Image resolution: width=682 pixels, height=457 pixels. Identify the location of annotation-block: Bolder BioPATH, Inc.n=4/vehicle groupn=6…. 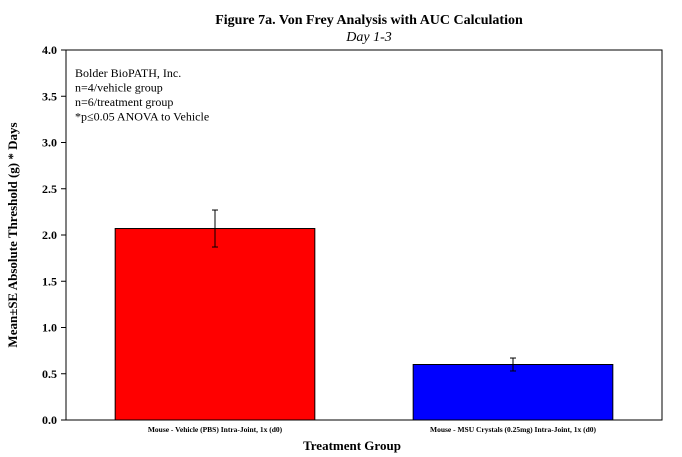
(142, 95).